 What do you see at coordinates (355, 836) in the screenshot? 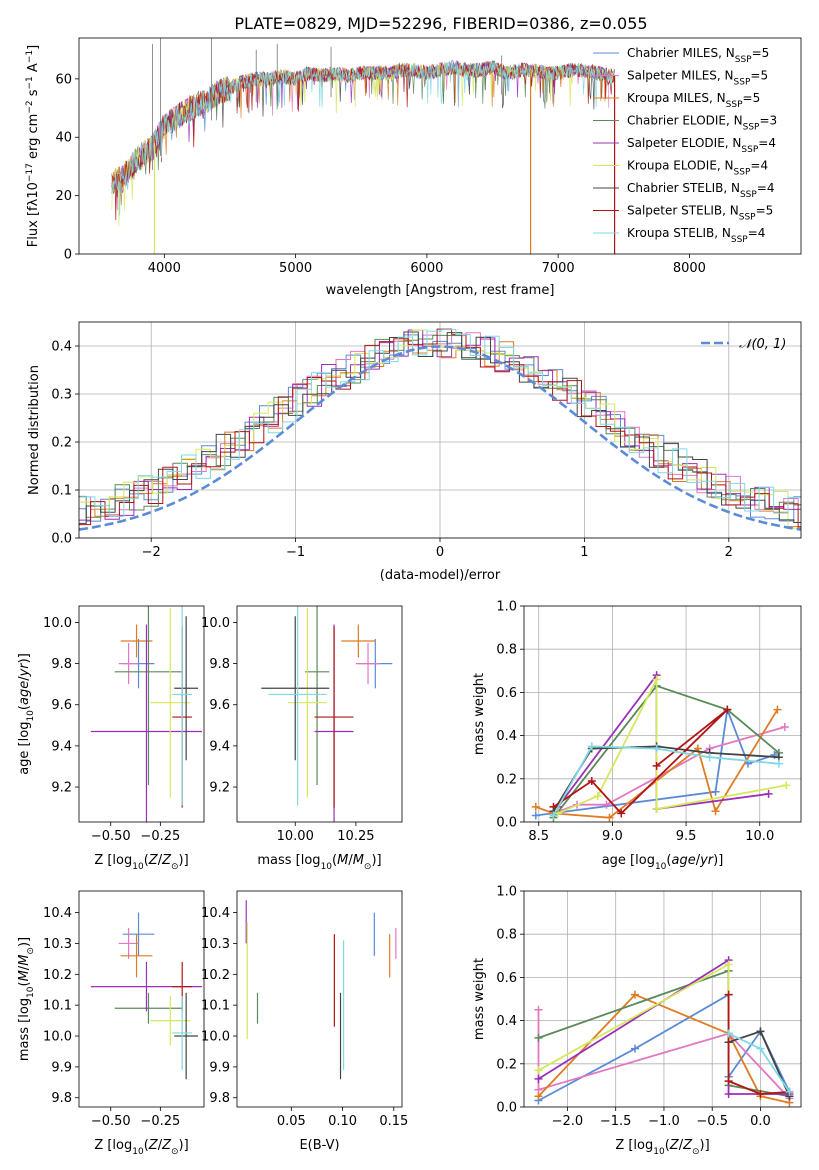
I see `x-tick-label: 10.25` at bounding box center [355, 836].